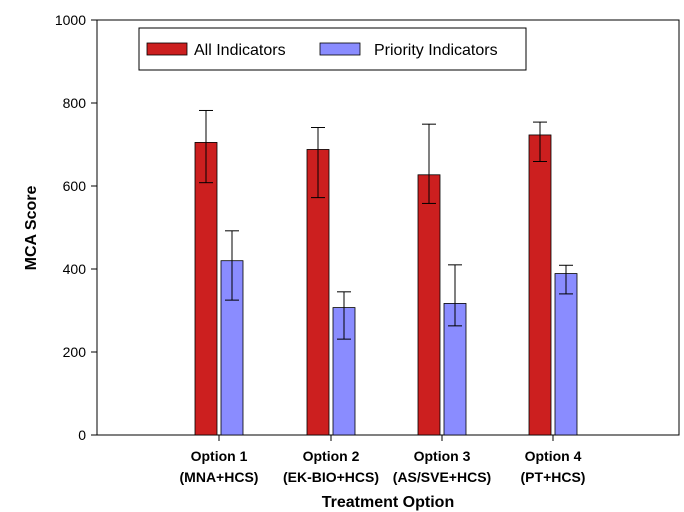 The width and height of the screenshot is (684, 512). What do you see at coordinates (75, 352) in the screenshot?
I see `y-tick-label: 200` at bounding box center [75, 352].